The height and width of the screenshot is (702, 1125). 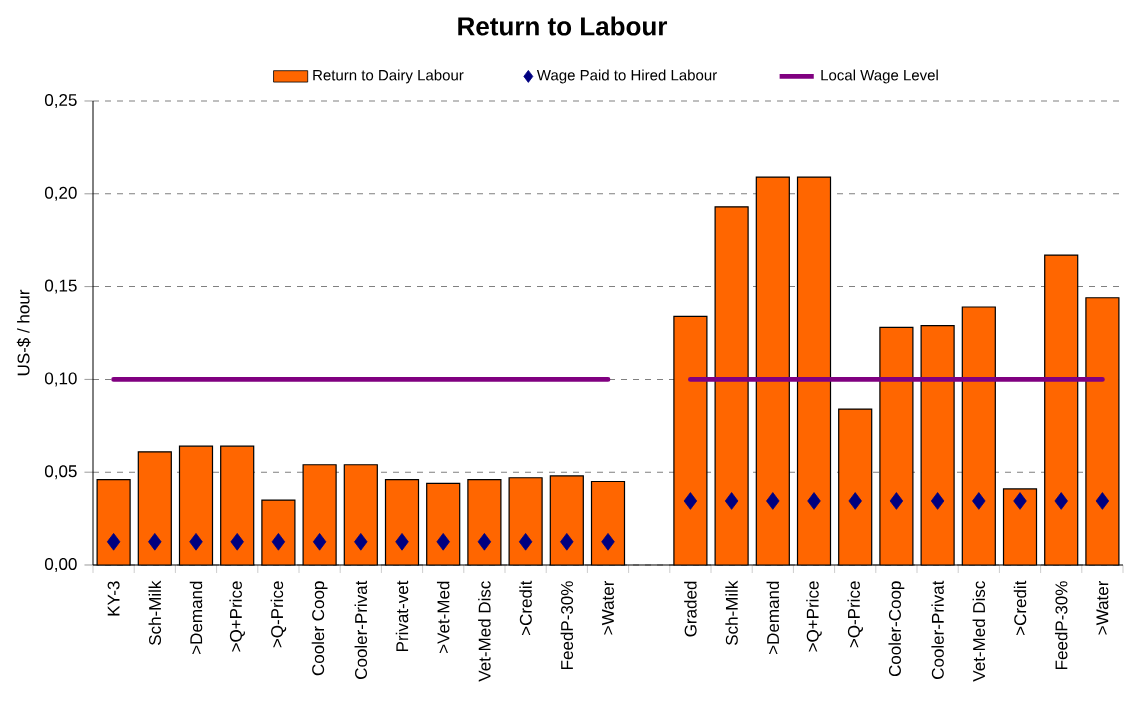 I want to click on x-tick-label: >Vet-Med, so click(x=443, y=617).